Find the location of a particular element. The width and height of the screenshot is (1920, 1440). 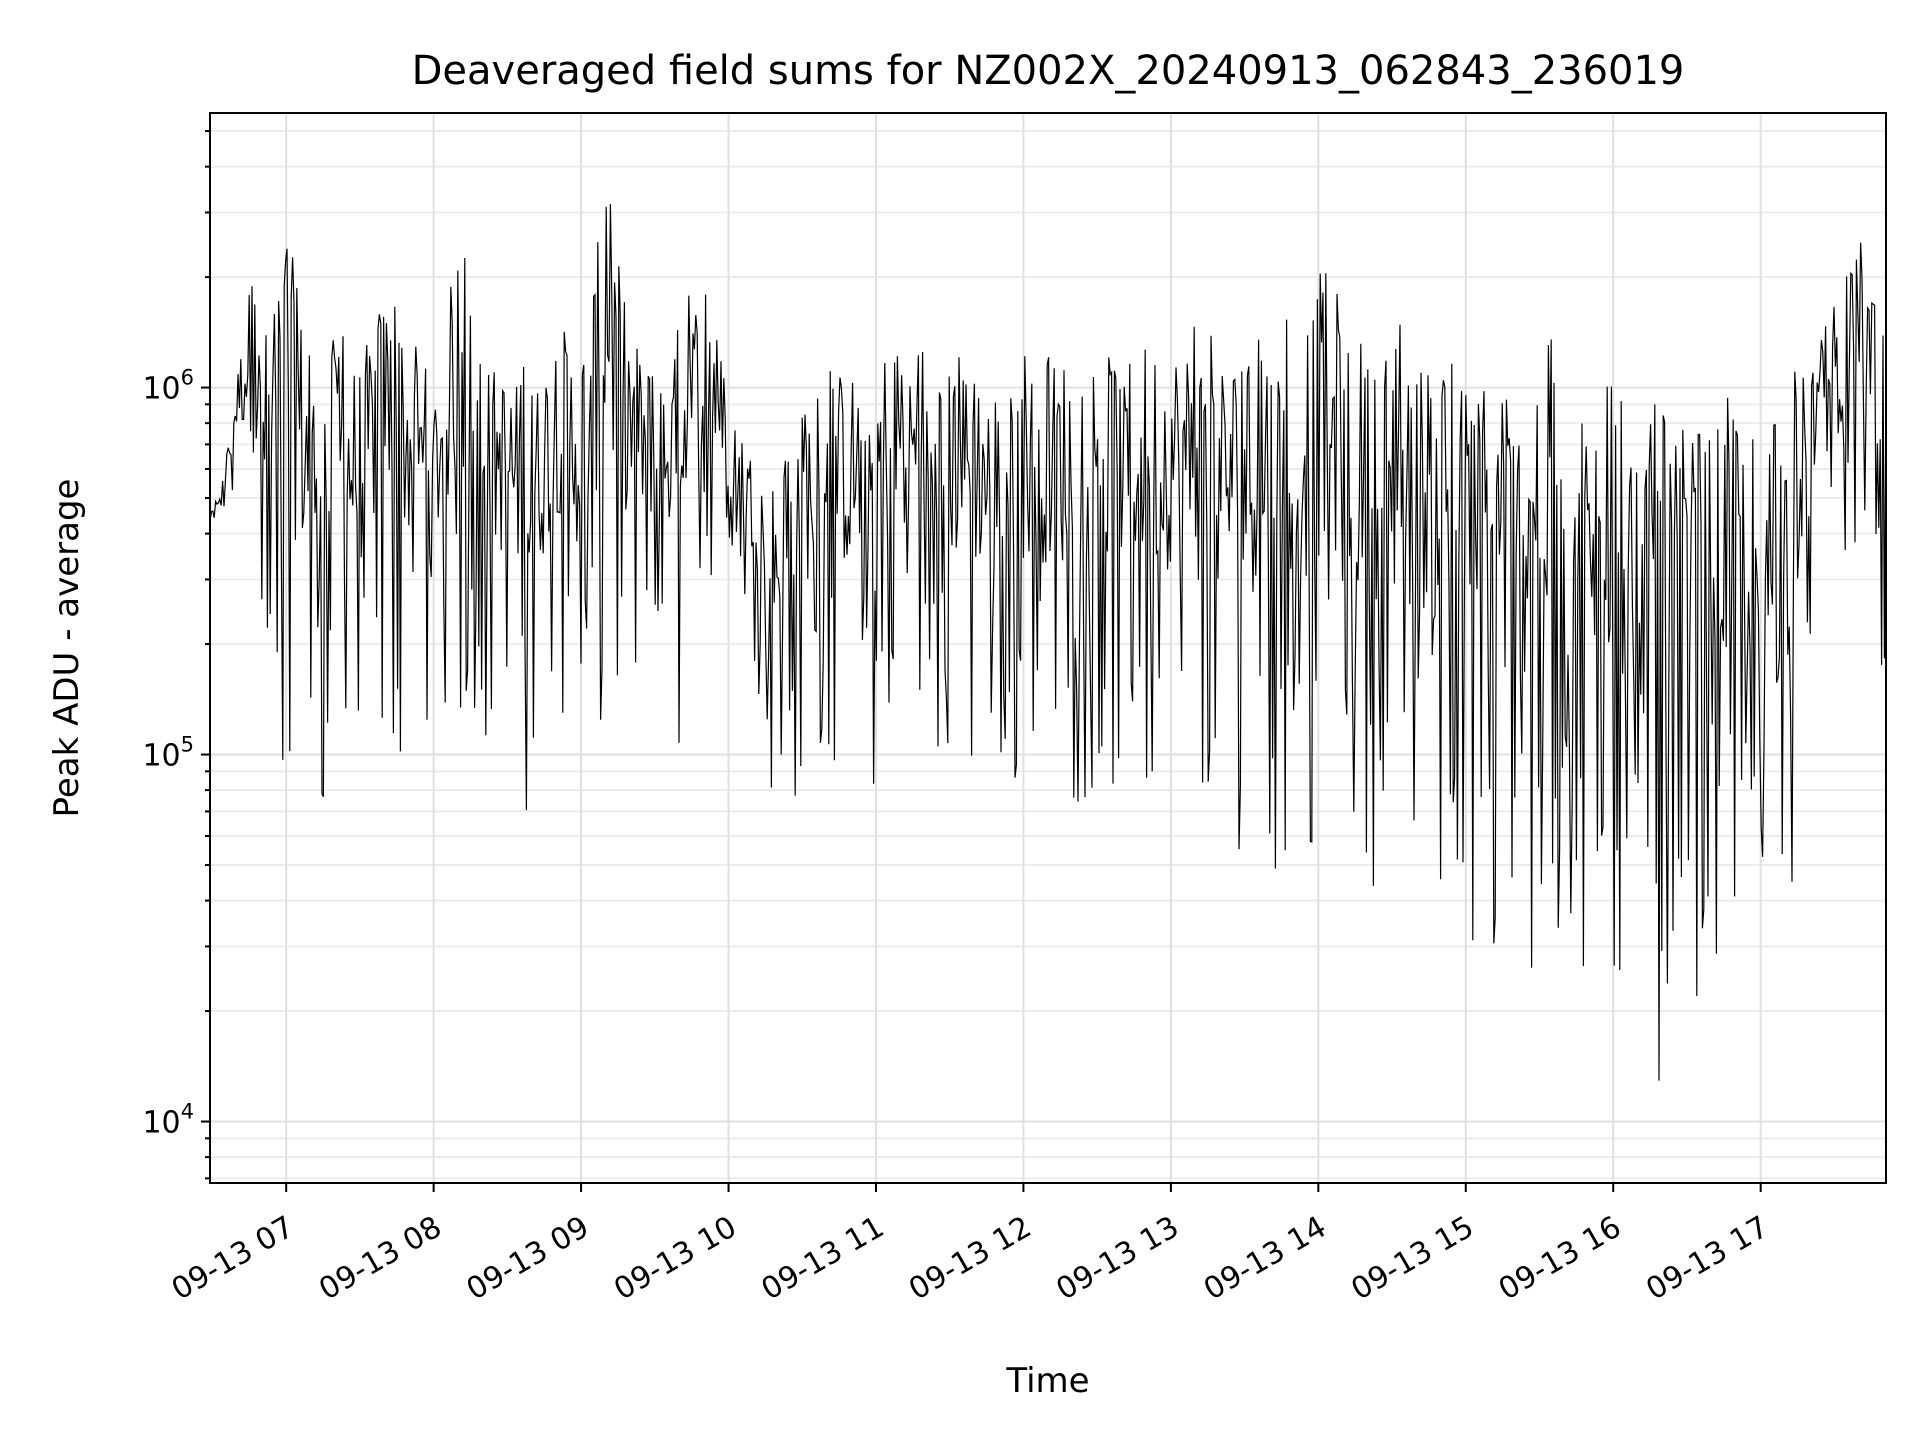

y-tick-label: 10⁵ is located at coordinates (168, 753).